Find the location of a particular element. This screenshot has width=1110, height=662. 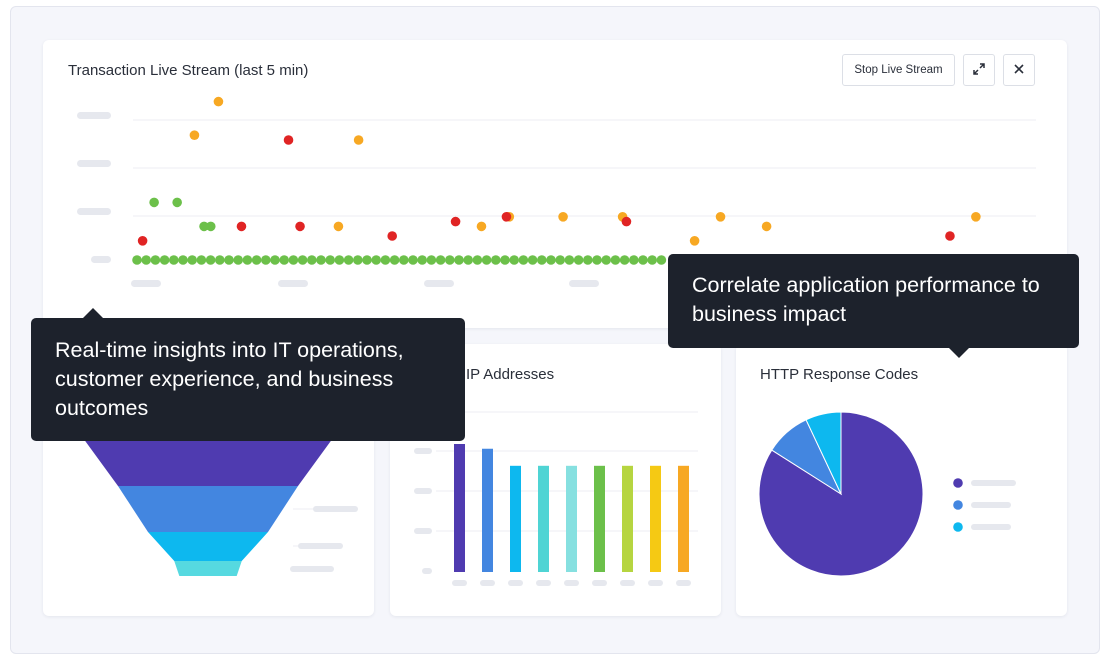

close-button is located at coordinates (1019, 70).